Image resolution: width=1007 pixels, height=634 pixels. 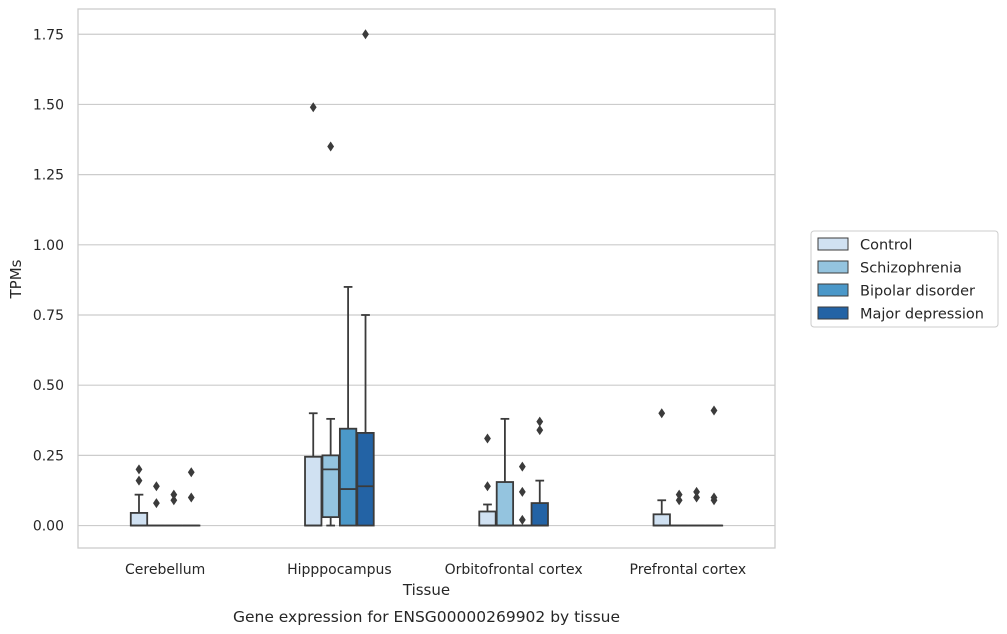 What do you see at coordinates (48, 105) in the screenshot?
I see `y-tick-label: 1.50` at bounding box center [48, 105].